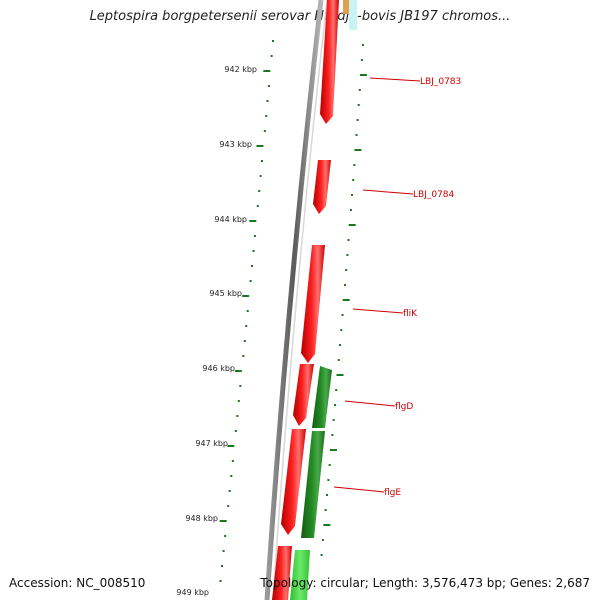 This screenshot has height=600, width=600. I want to click on gene-label-flik: fliK, so click(410, 314).